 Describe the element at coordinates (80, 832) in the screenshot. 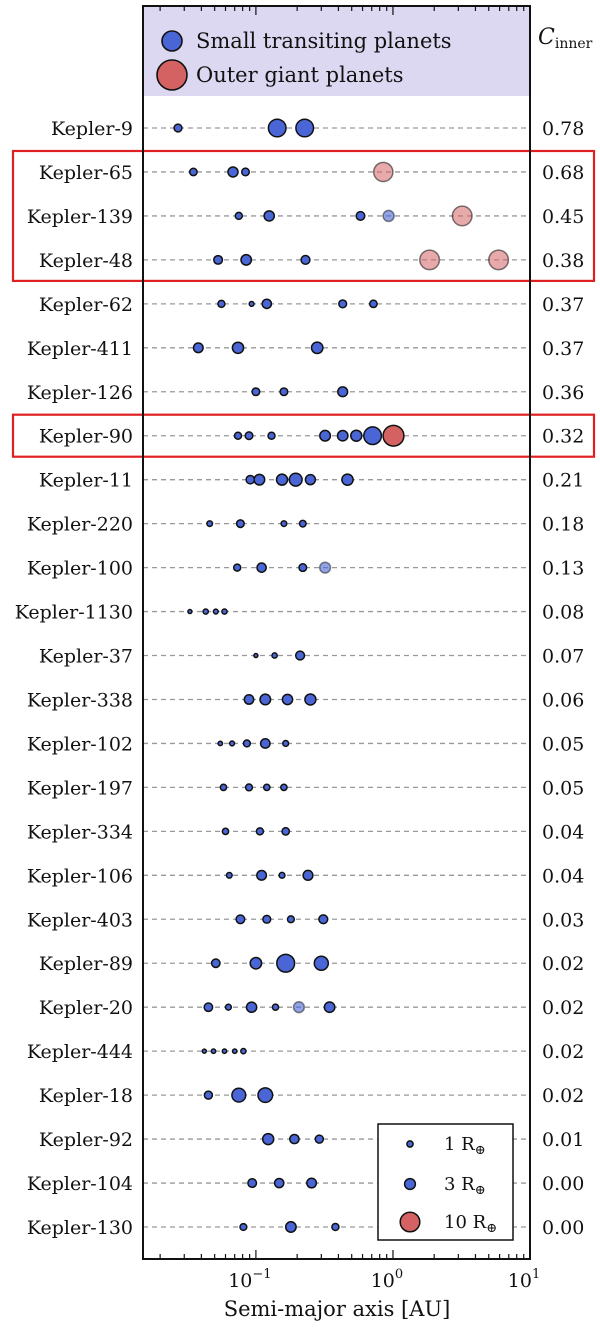

I see `system-label: Kepler-334` at that location.